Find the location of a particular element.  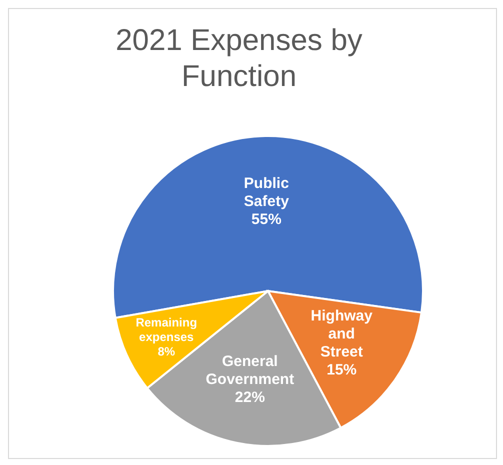

data-label: 8% is located at coordinates (167, 351).